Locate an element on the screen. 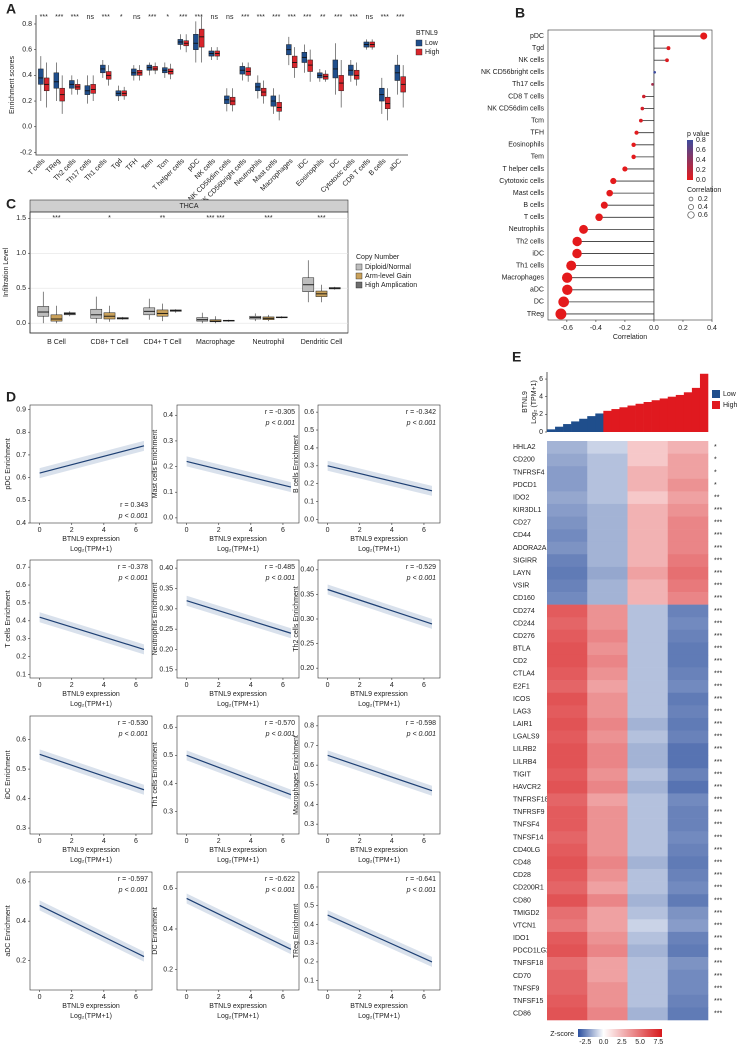 The image size is (744, 1046). y-axis-label: TReg Enrichment is located at coordinates (296, 931).